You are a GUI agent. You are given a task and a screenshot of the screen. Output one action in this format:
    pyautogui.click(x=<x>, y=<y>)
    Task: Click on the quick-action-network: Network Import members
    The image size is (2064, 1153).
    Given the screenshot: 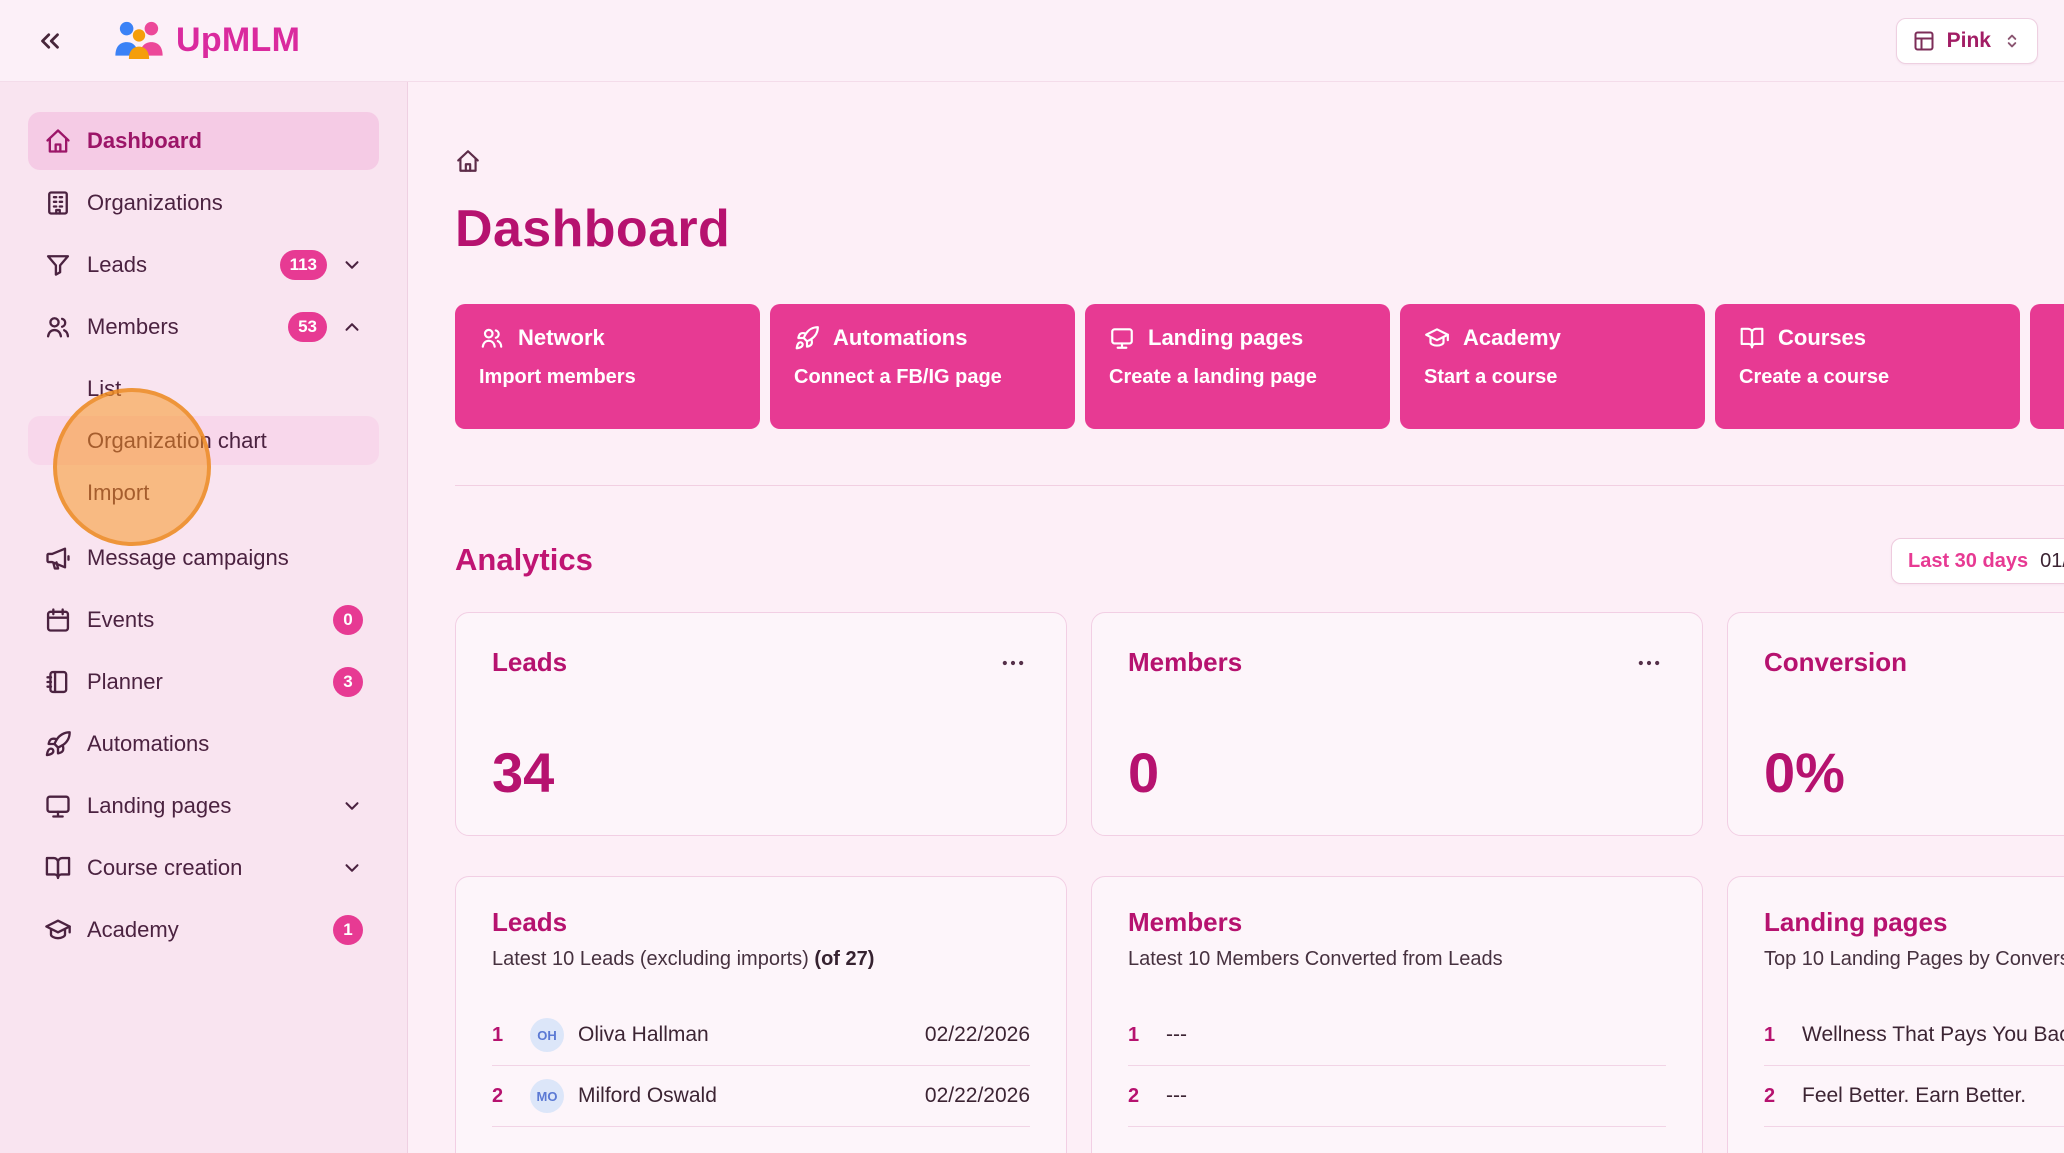 What is the action you would take?
    pyautogui.click(x=607, y=366)
    